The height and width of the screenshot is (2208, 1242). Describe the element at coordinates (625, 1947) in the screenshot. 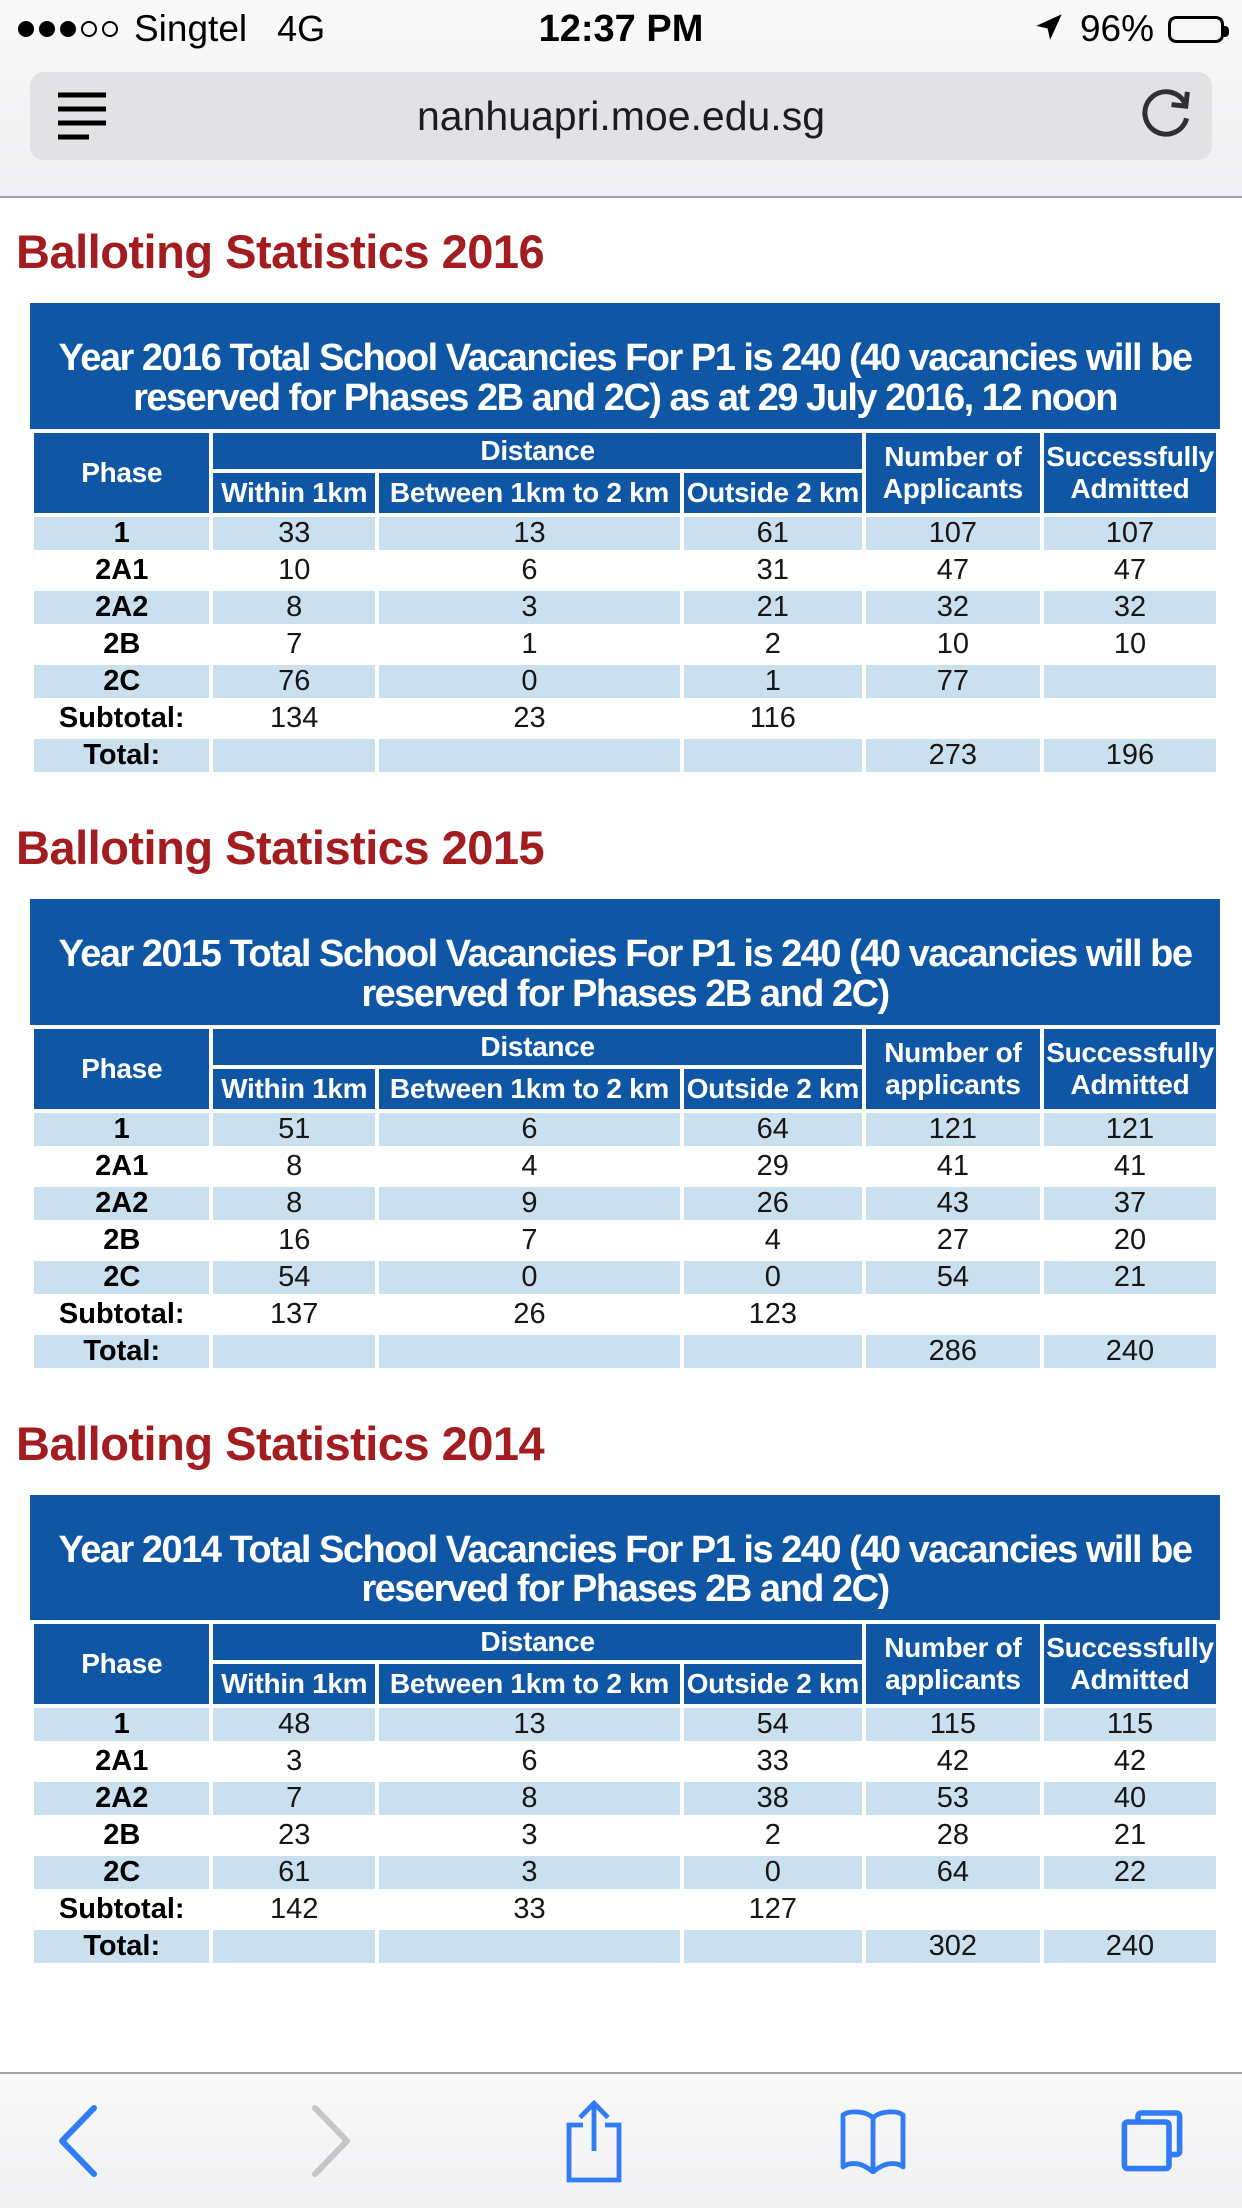

I see `table-row: Total: 302 240` at that location.